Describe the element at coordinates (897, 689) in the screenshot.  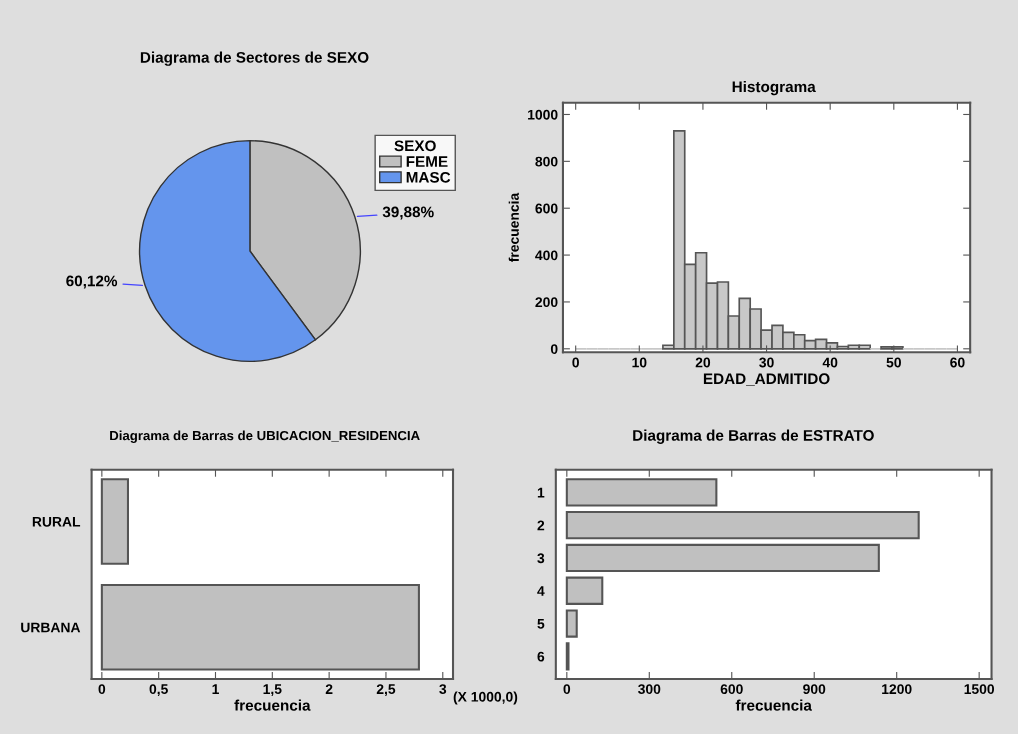
I see `x-tick-label: 1200` at that location.